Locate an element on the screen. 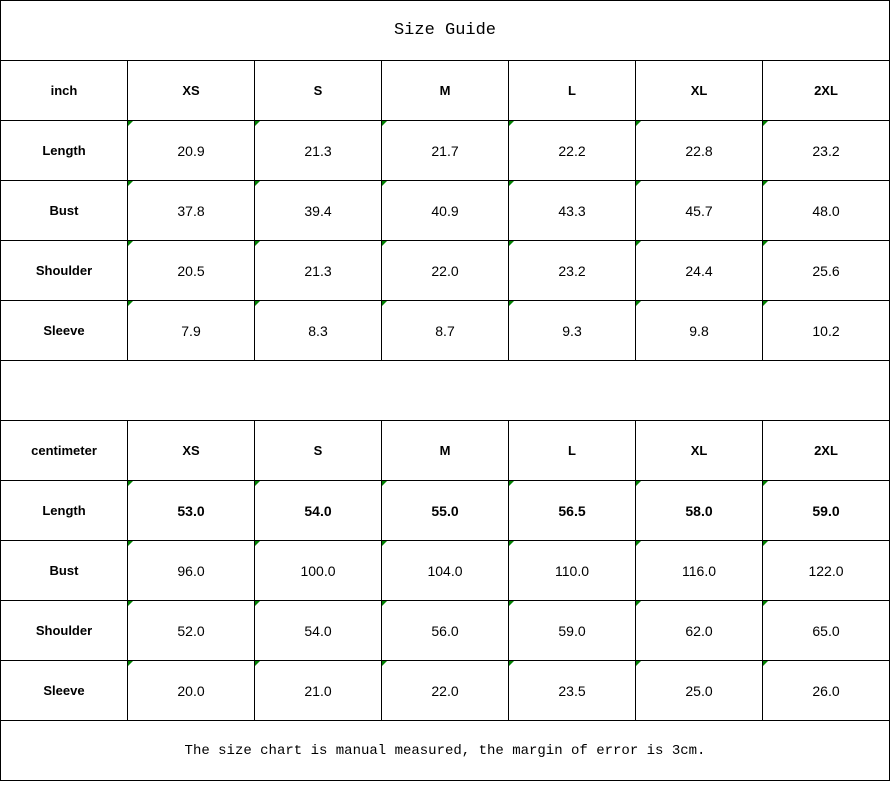  measure-value: 8.7 is located at coordinates (445, 330).